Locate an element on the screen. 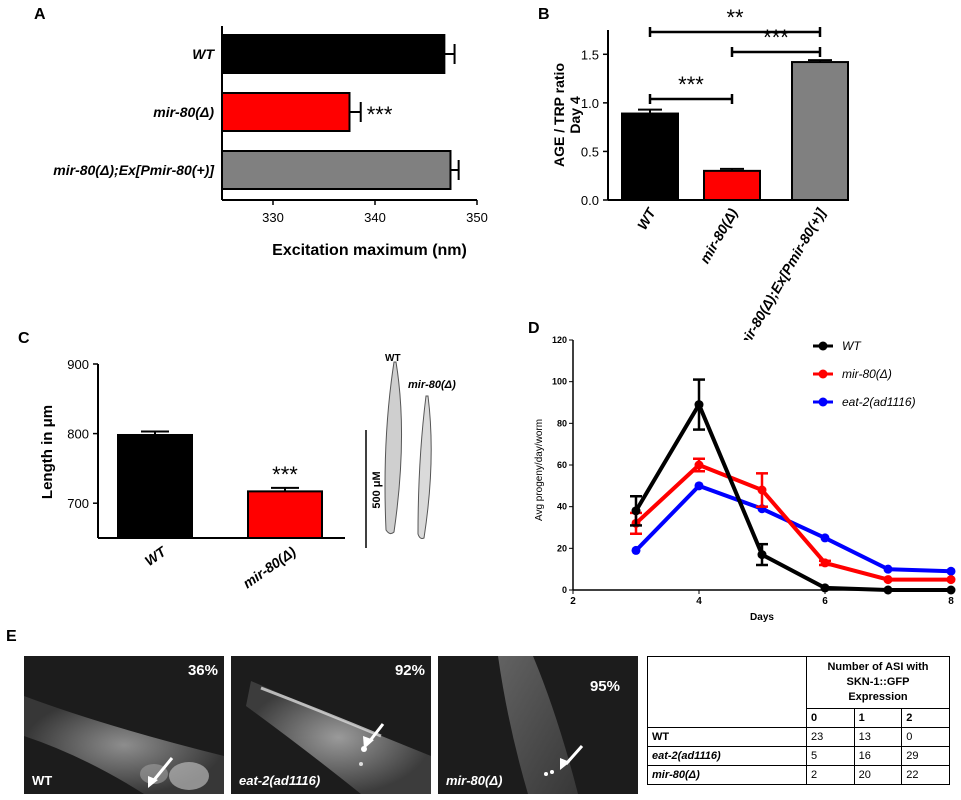 Image resolution: width=961 pixels, height=800 pixels. y-axis-title: Avg progeny/day/worm is located at coordinates (539, 470).